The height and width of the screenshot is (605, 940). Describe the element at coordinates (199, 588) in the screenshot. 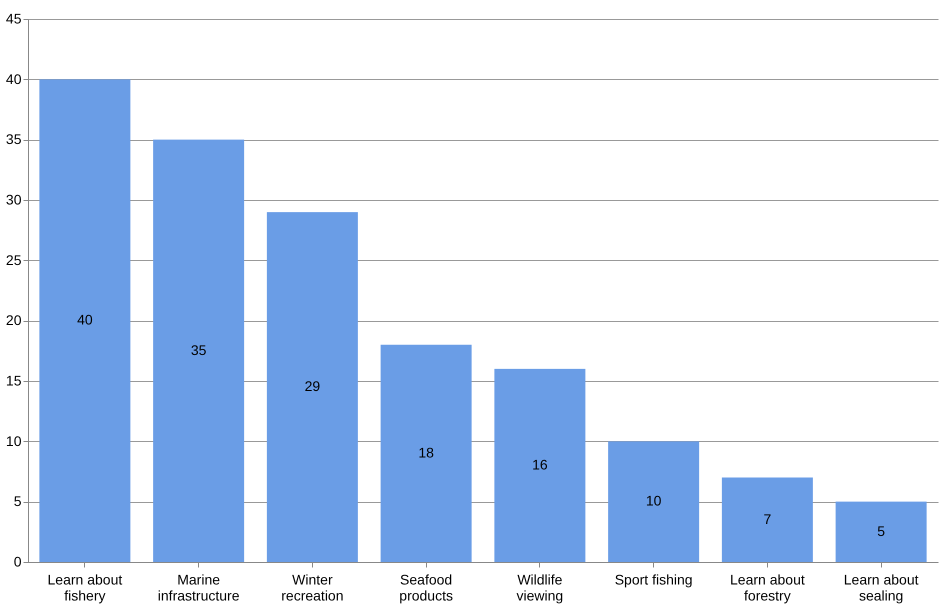

I see `x-tick-label: Marine infrastructure` at that location.